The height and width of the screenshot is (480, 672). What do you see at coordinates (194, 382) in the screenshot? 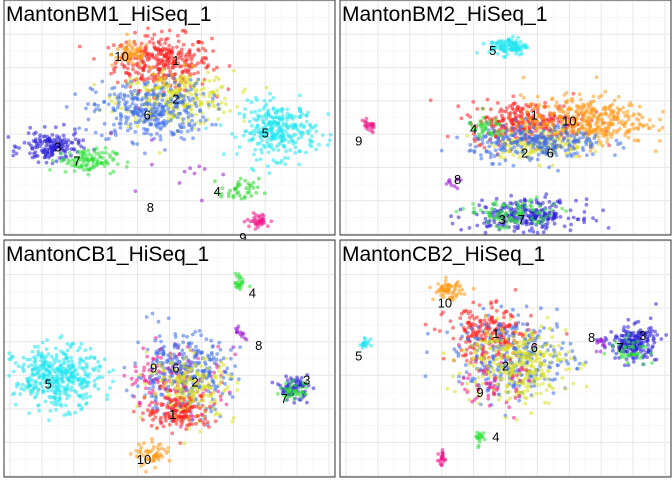
I see `cluster-label: 2` at bounding box center [194, 382].